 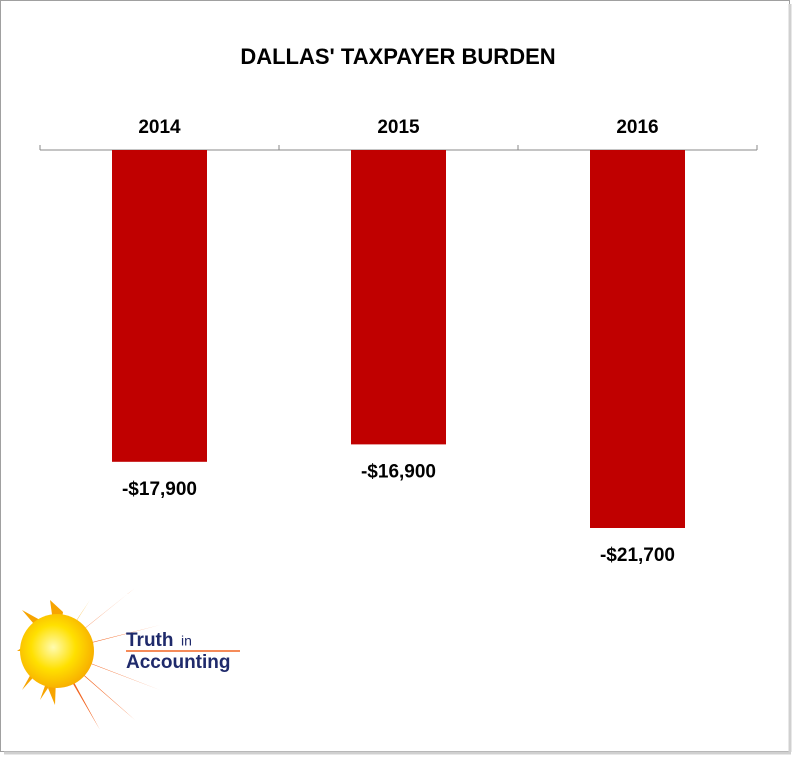 I want to click on logo-text: Accounting, so click(x=178, y=662).